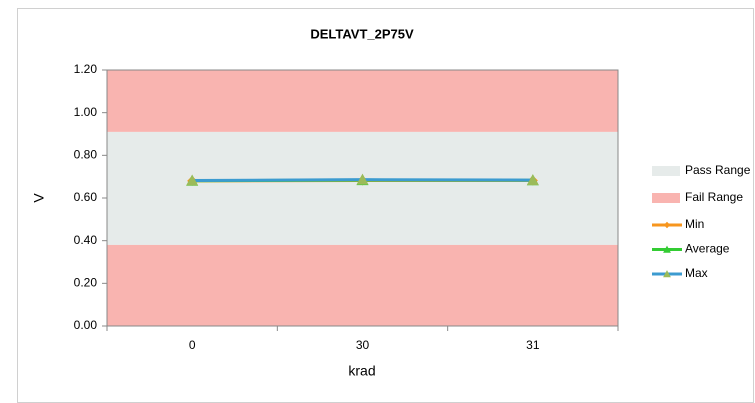 The height and width of the screenshot is (403, 755). I want to click on legend-label: Max, so click(696, 273).